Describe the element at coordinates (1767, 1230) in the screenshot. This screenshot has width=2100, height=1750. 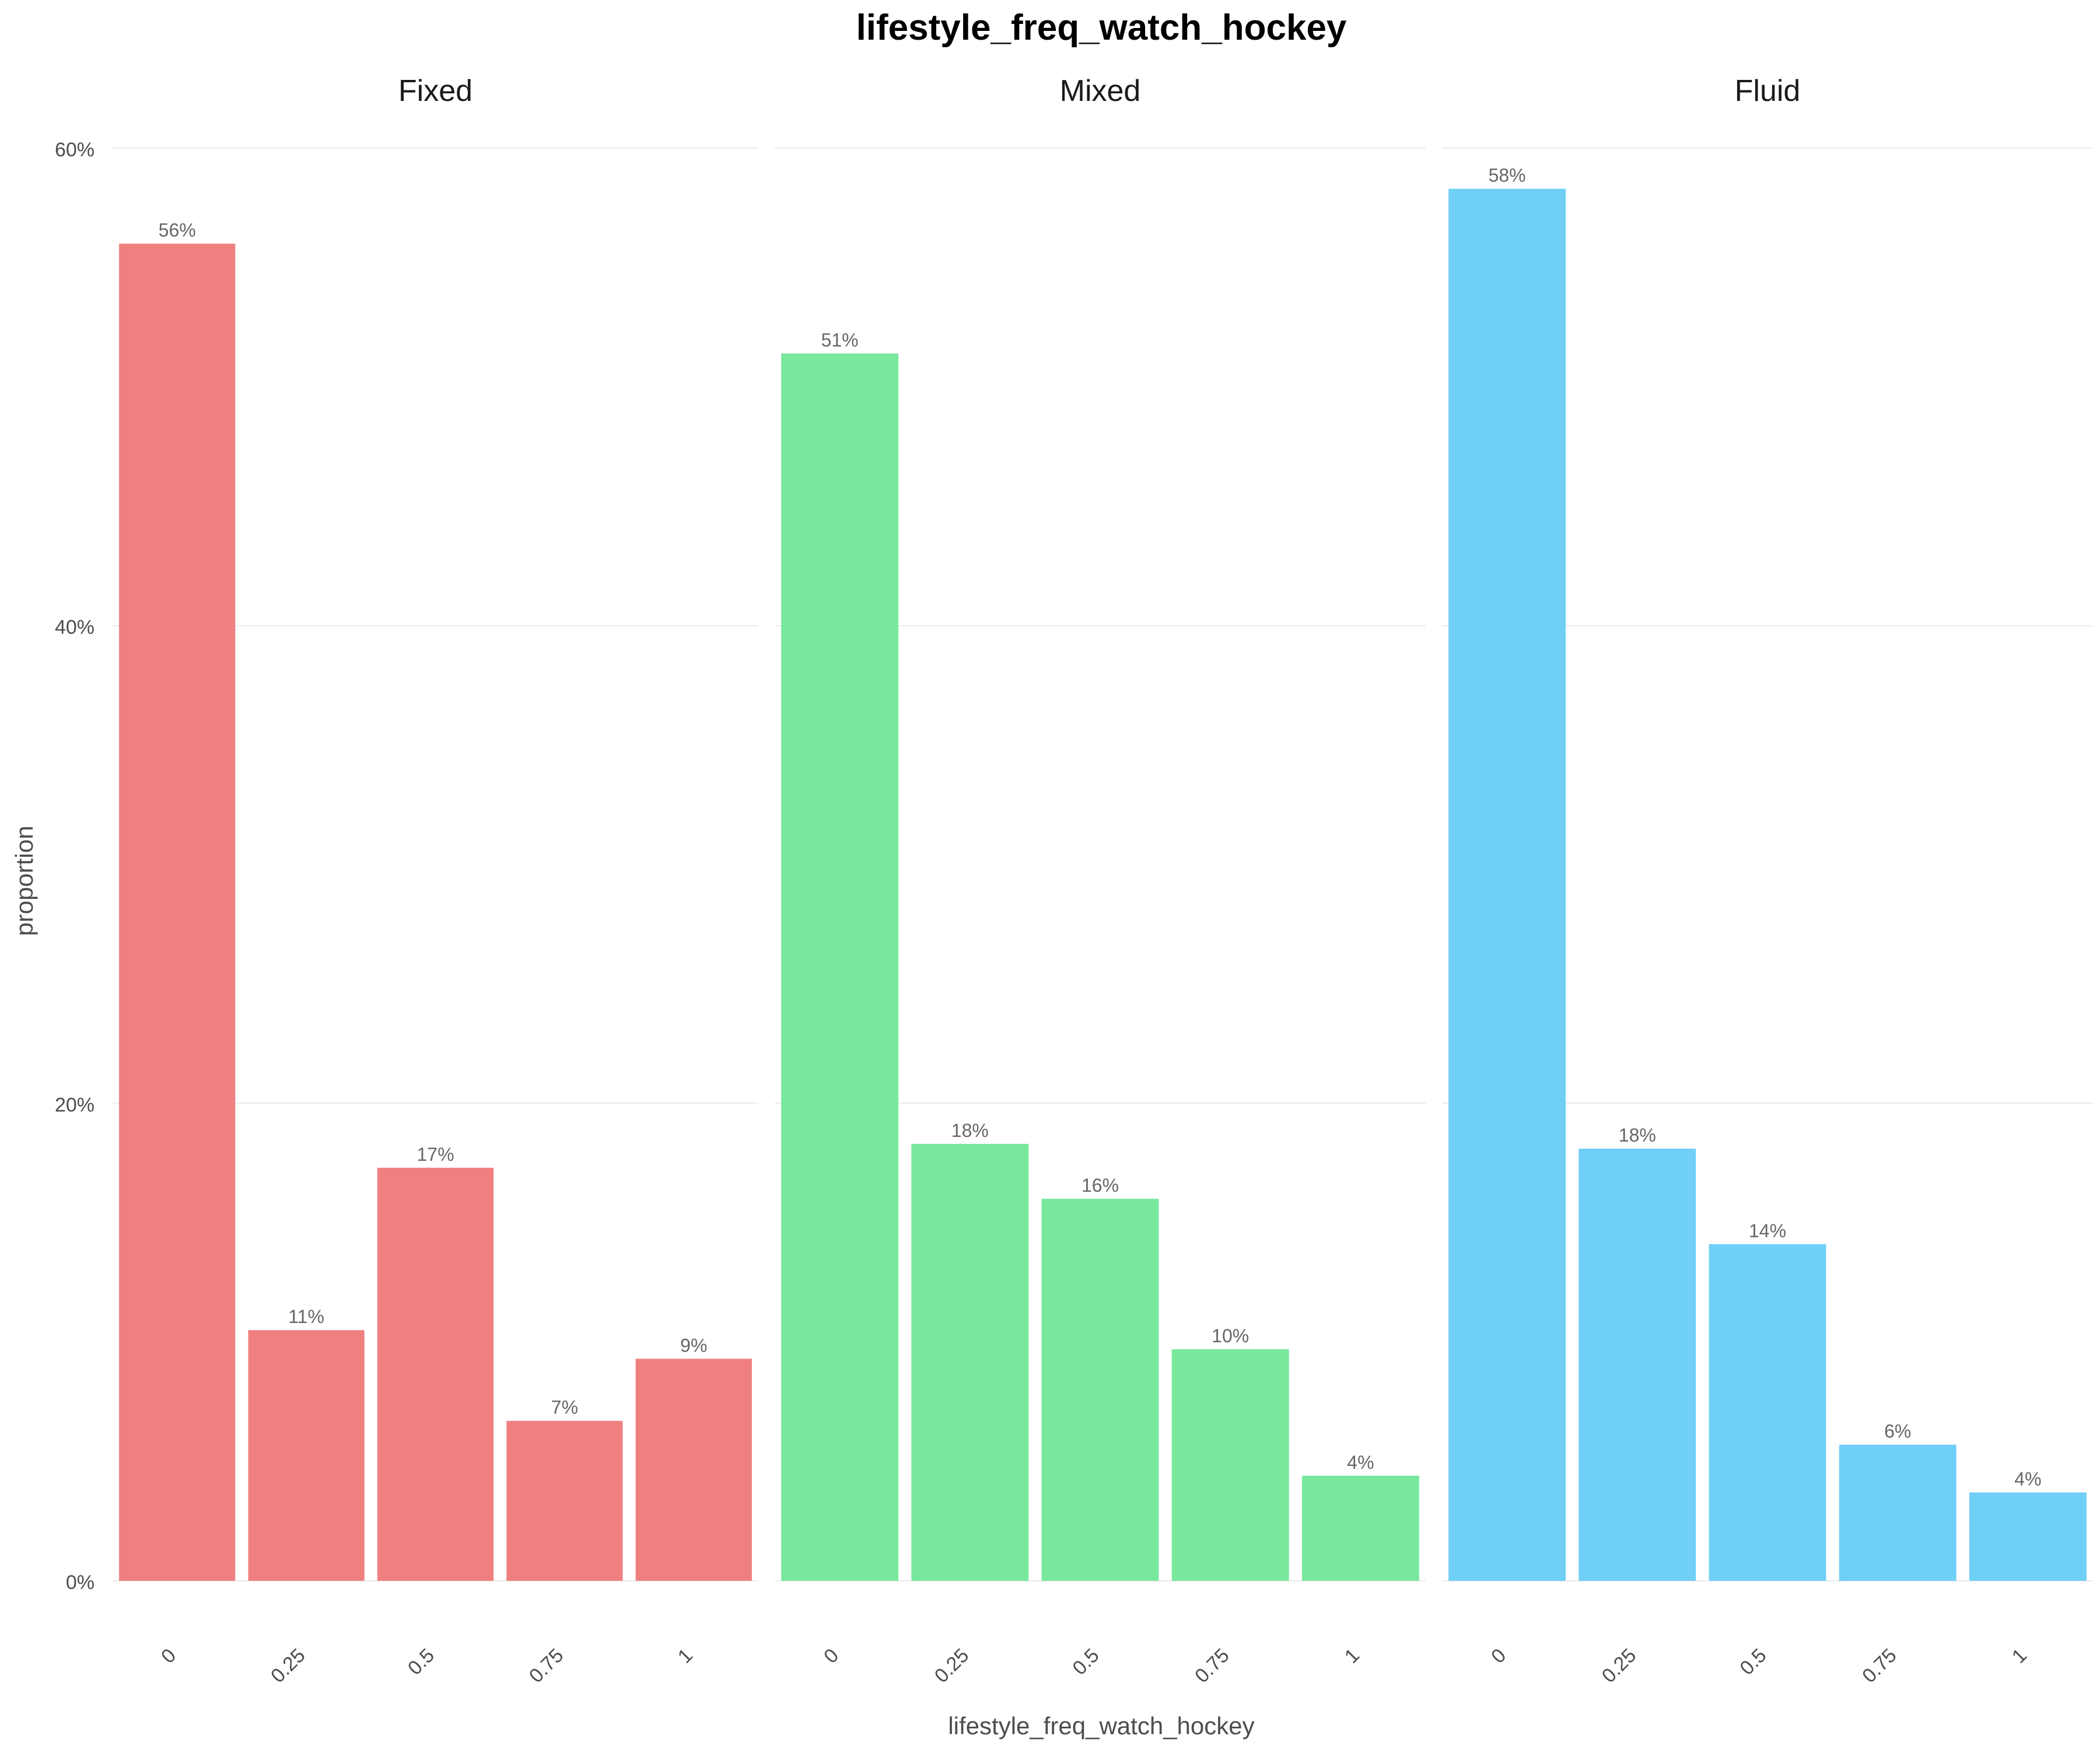
I see `bar-value-label: 14%` at that location.